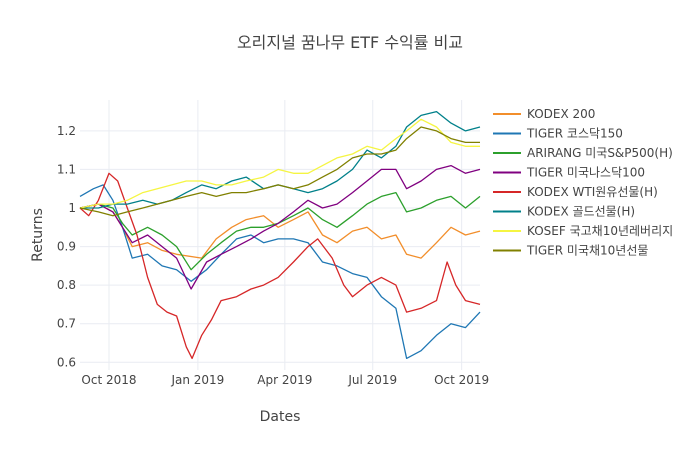  Describe the element at coordinates (280, 417) in the screenshot. I see `x-axis-title: Dates` at that location.